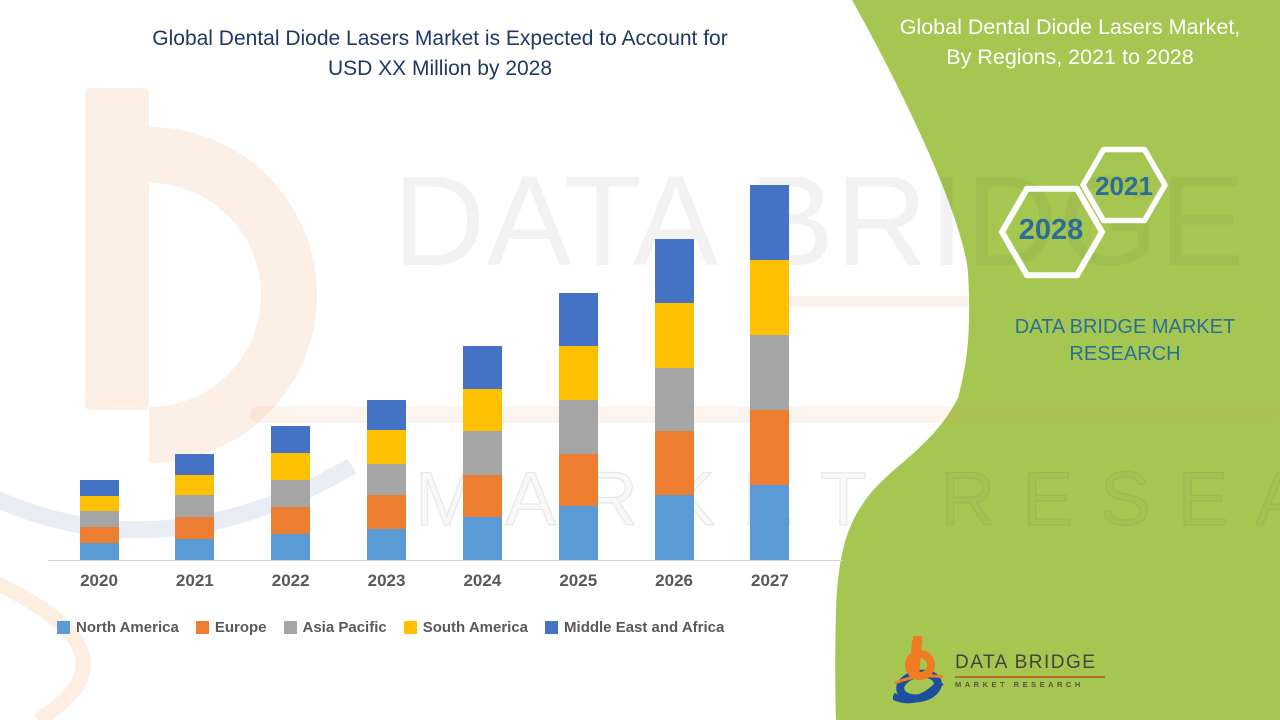 Image resolution: width=1280 pixels, height=720 pixels. Describe the element at coordinates (1125, 341) in the screenshot. I see `panel-brand: DATA BRIDGE MARKET RESEARCH` at that location.